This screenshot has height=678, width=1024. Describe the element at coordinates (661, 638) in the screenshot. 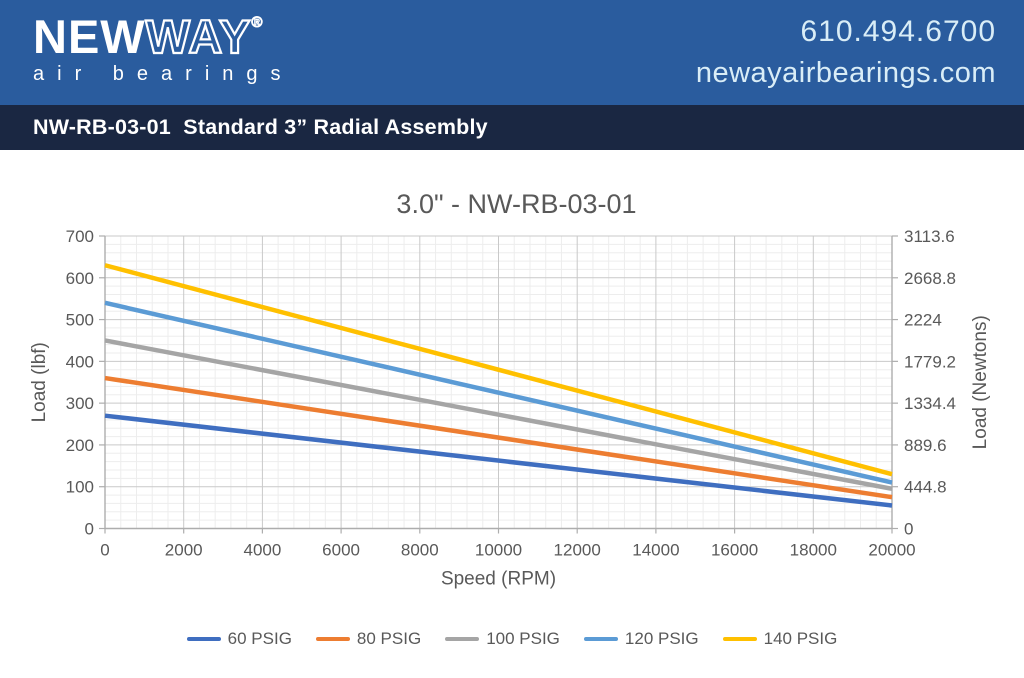

I see `legend-label-120-psig: 120 PSIG` at that location.